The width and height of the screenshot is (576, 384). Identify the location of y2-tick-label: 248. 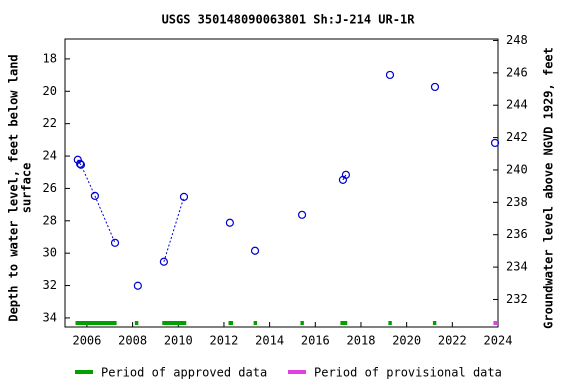
(517, 40).